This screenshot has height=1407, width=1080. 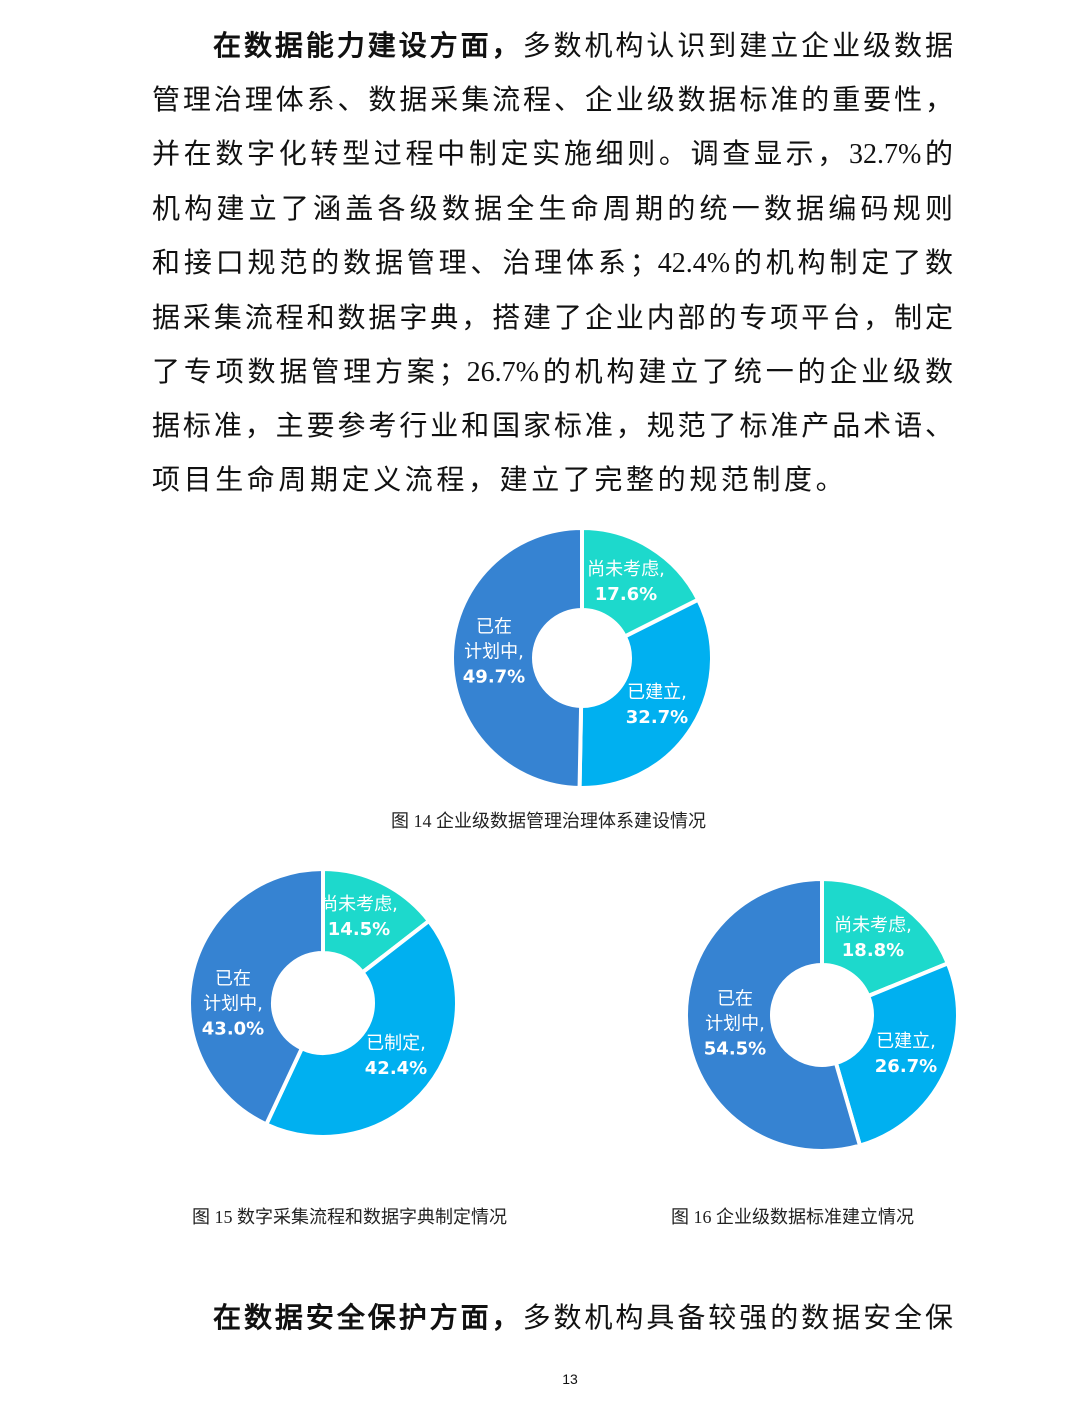 I want to click on slice-label-not-considered: 尚未考虑, 14.5%, so click(x=359, y=917).